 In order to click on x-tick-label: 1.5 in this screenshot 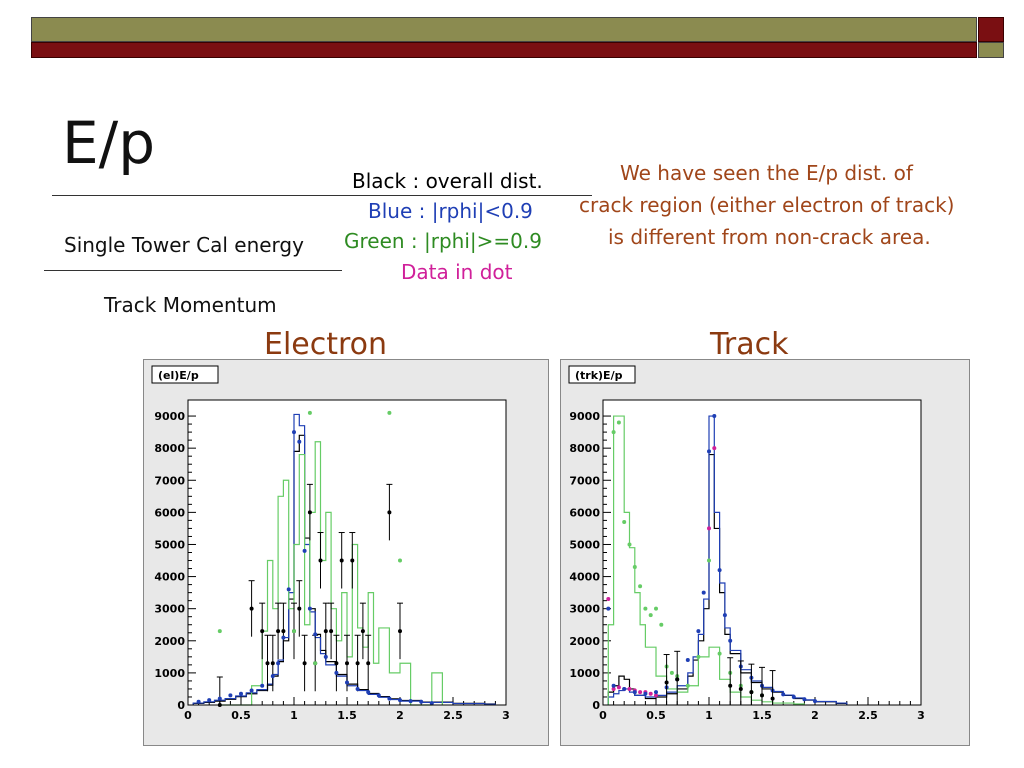, I will do `click(762, 715)`.